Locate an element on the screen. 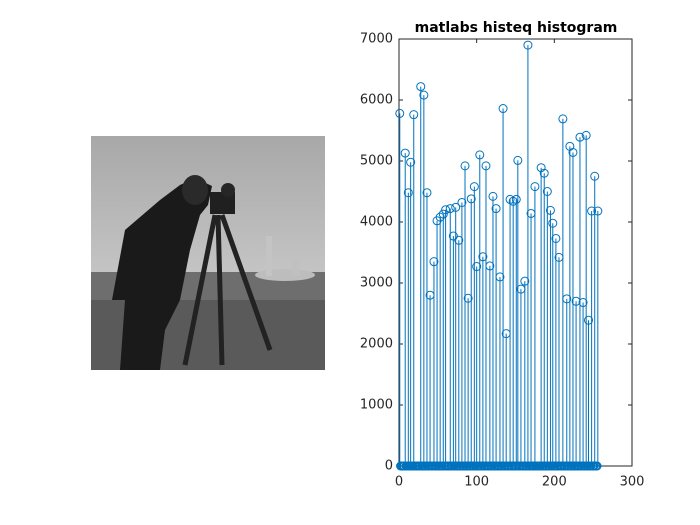 The image size is (700, 525). x-tick-label: 200 is located at coordinates (554, 482).